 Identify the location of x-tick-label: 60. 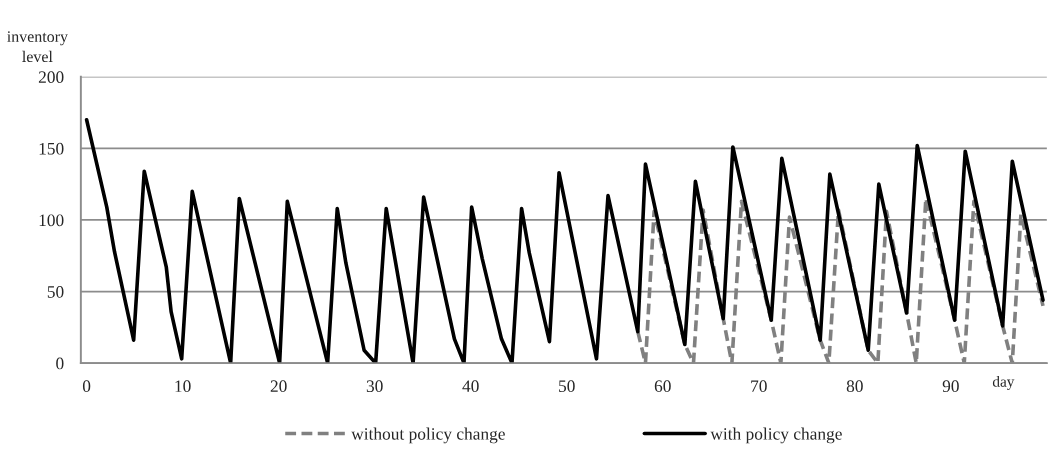
(662, 386).